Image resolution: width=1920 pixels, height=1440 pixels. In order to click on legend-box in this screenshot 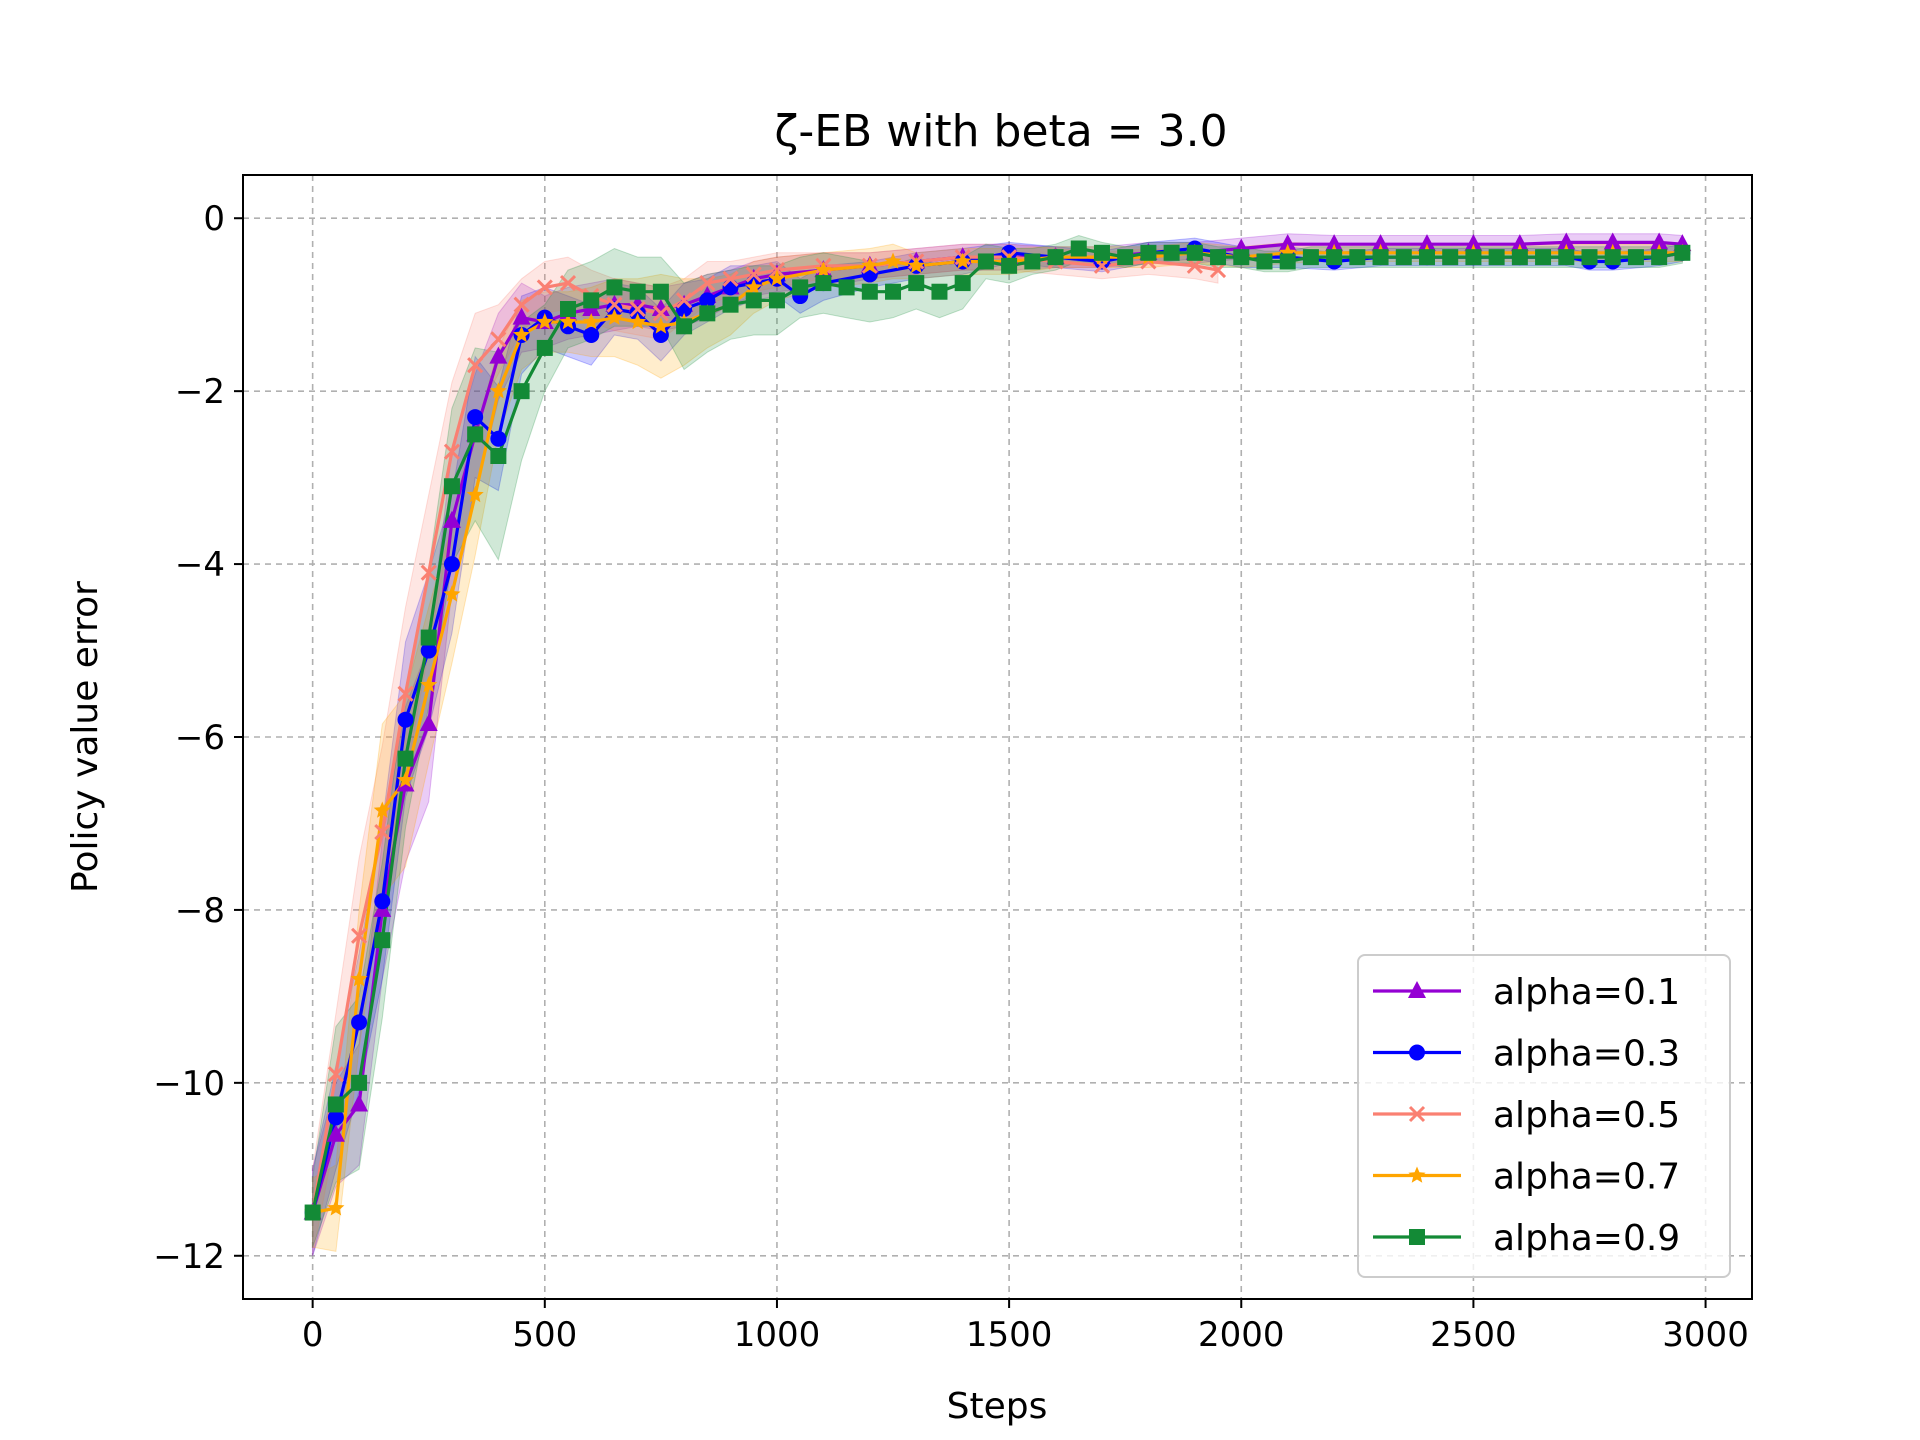, I will do `click(1544, 1116)`.